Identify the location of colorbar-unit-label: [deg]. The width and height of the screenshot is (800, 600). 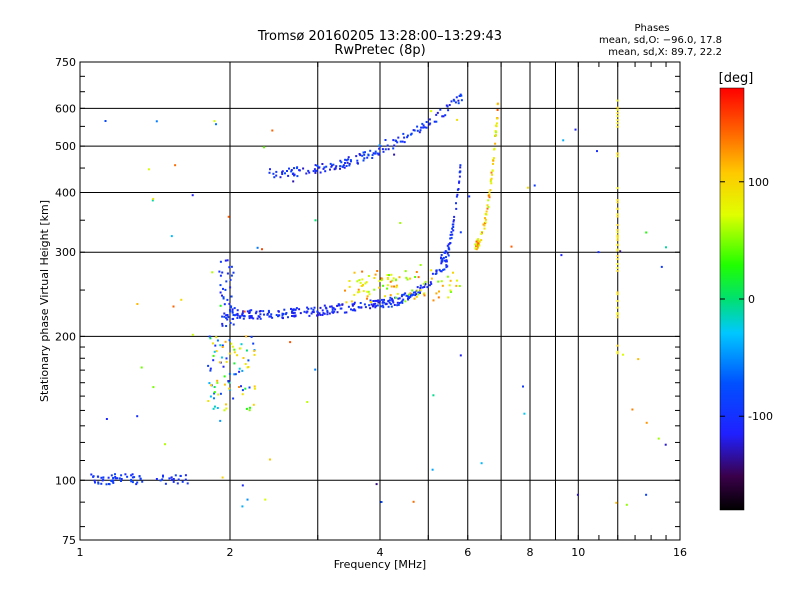
(736, 78).